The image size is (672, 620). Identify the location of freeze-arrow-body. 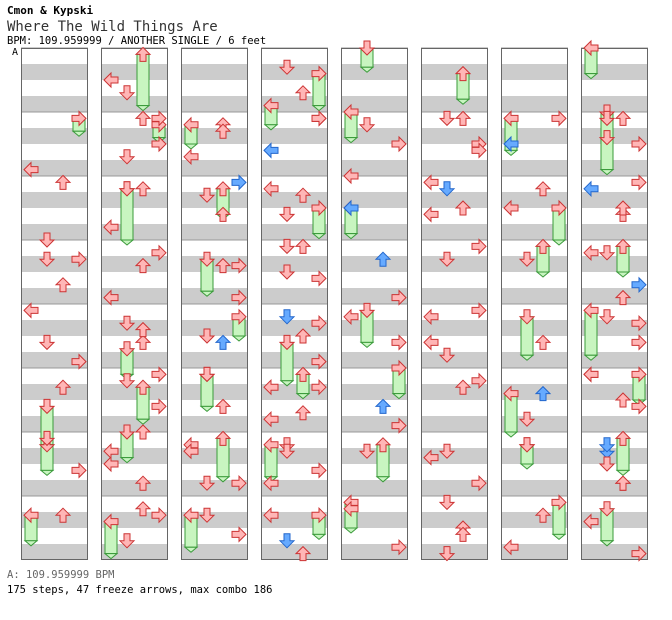
(143, 80).